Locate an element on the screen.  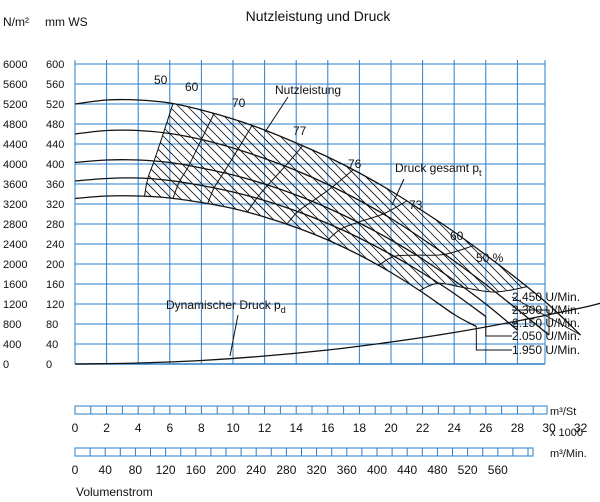
y-tick-label-mmws: 160 is located at coordinates (55, 285).